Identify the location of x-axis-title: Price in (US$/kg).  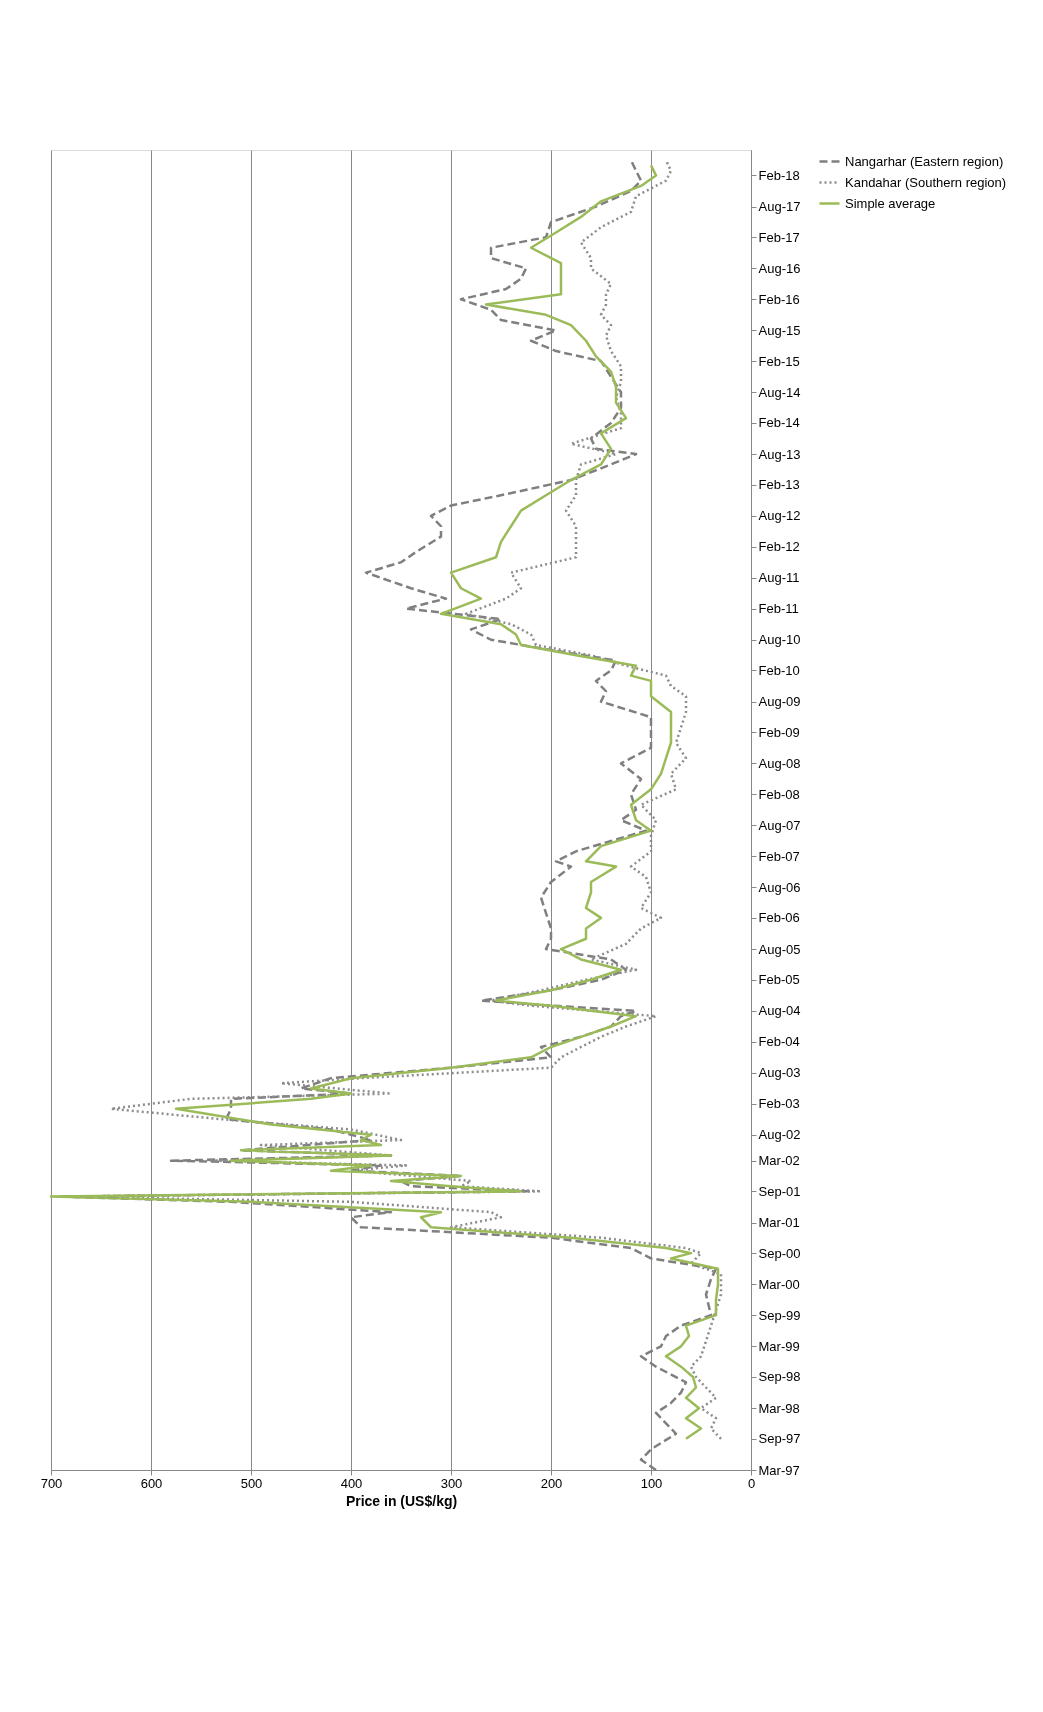
(401, 1500).